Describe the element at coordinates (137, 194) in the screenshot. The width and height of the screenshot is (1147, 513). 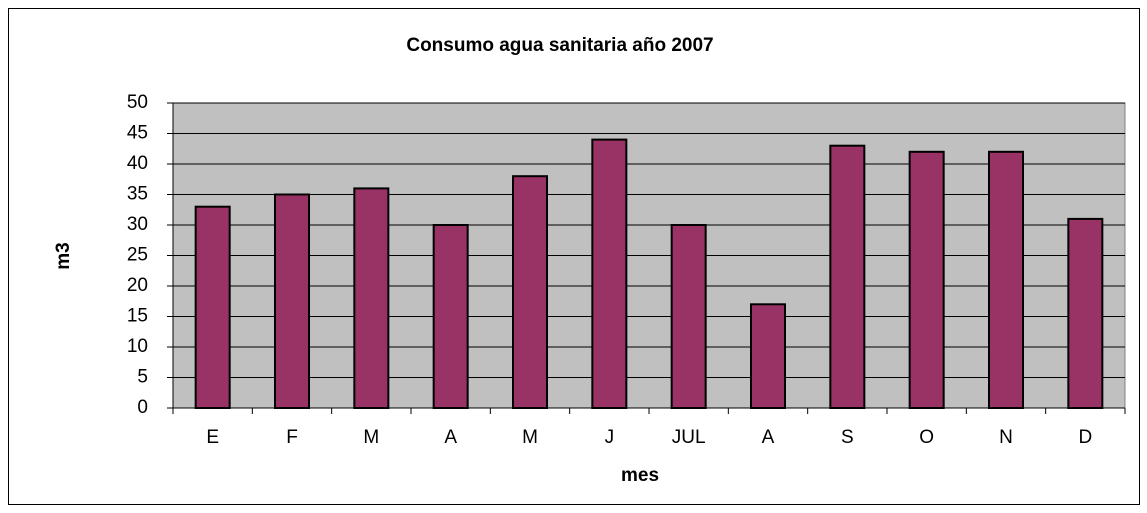
I see `y-tick-label: 35` at that location.